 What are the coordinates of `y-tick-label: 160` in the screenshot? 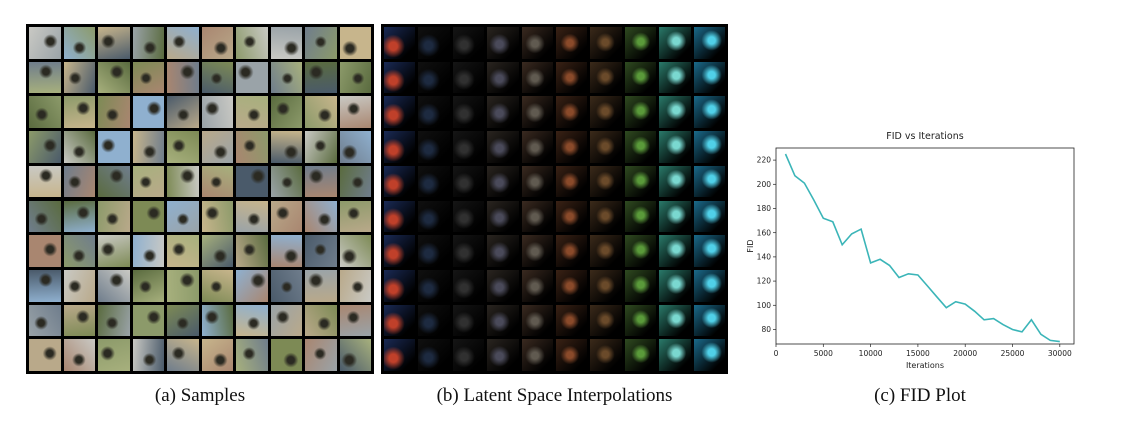 It's located at (764, 232).